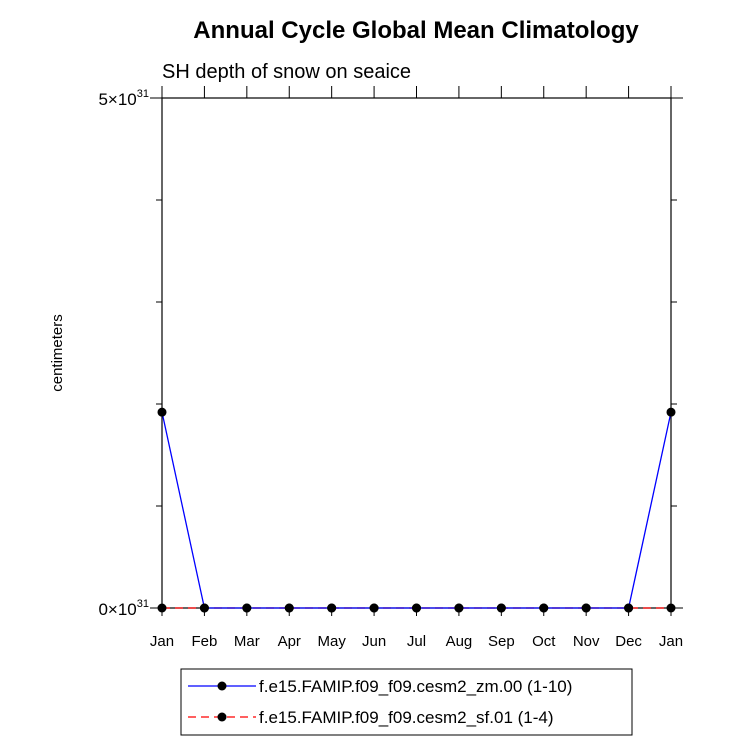 This screenshot has width=733, height=741. Describe the element at coordinates (289, 641) in the screenshot. I see `x-tick-label: Apr` at that location.